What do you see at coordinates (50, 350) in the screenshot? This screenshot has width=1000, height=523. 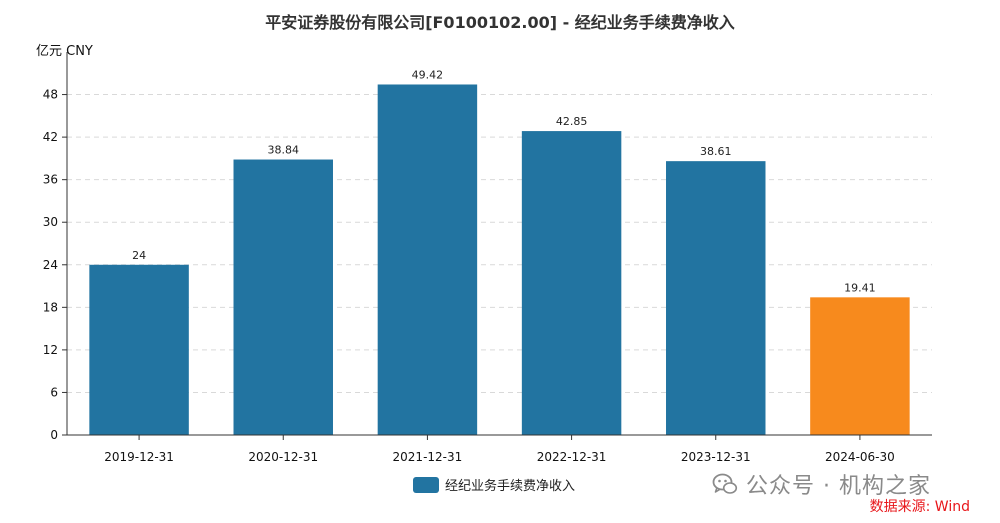 I see `y-tick-label: 12` at bounding box center [50, 350].